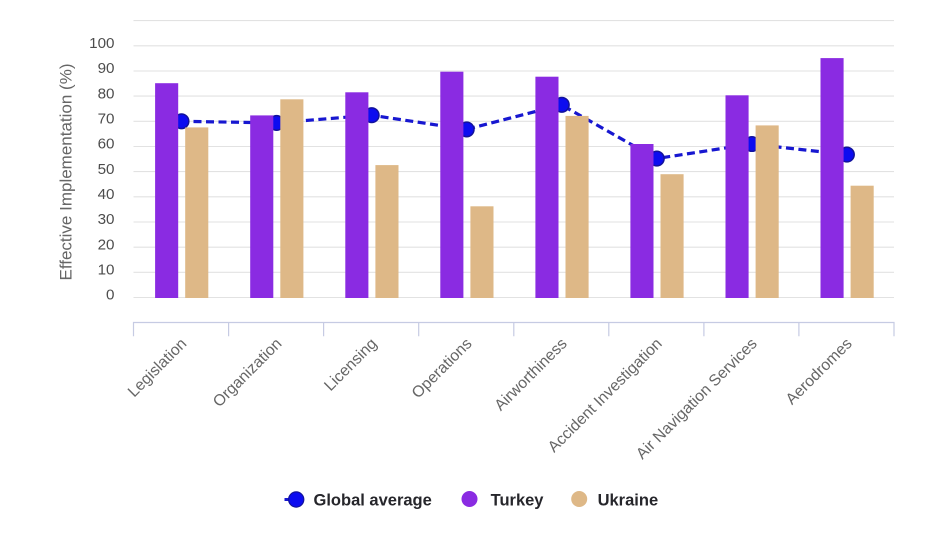 The height and width of the screenshot is (537, 932). What do you see at coordinates (106, 119) in the screenshot?
I see `svg-text: 70` at bounding box center [106, 119].